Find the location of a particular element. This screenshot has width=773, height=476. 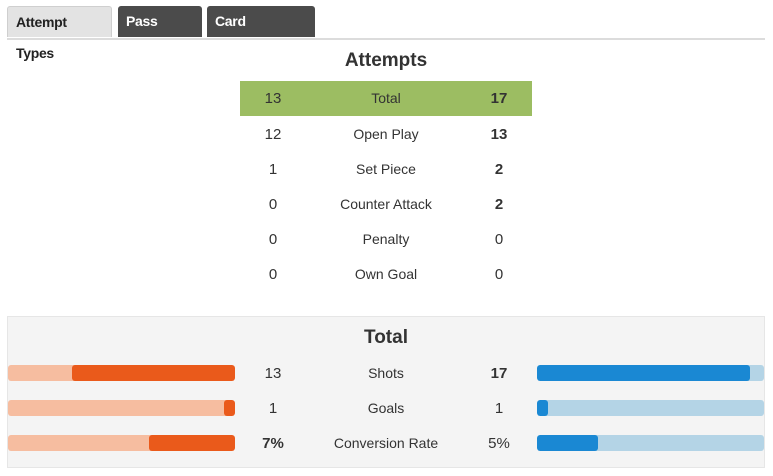

tab-attempt-types: Attempt Types is located at coordinates (59, 33).